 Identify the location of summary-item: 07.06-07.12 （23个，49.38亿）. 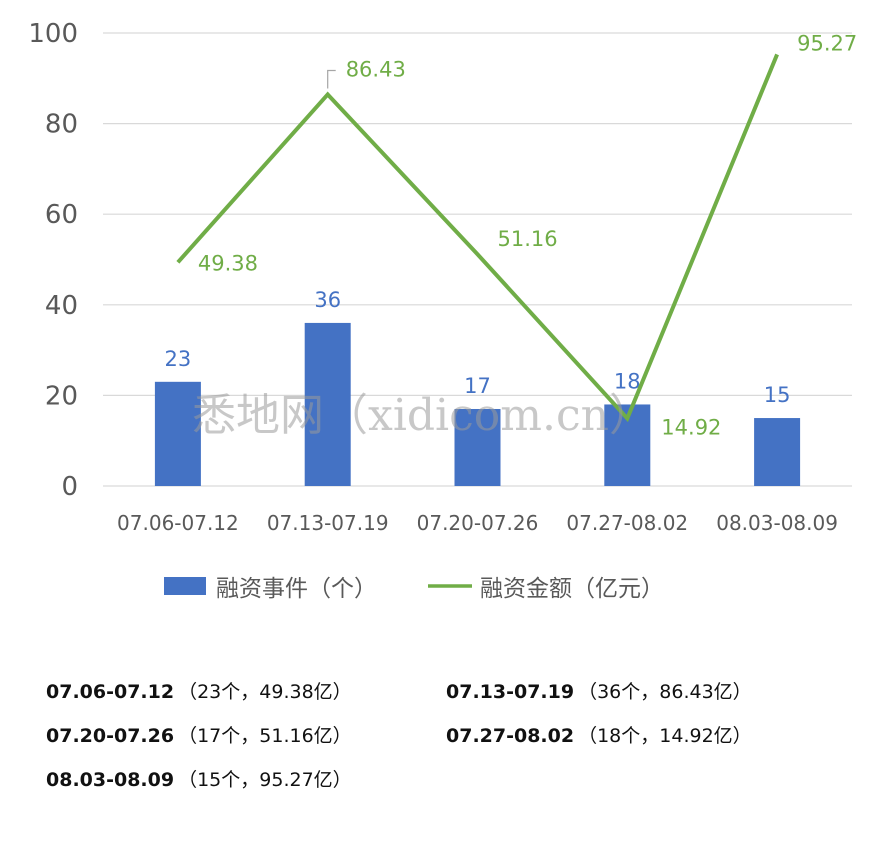
(246, 690).